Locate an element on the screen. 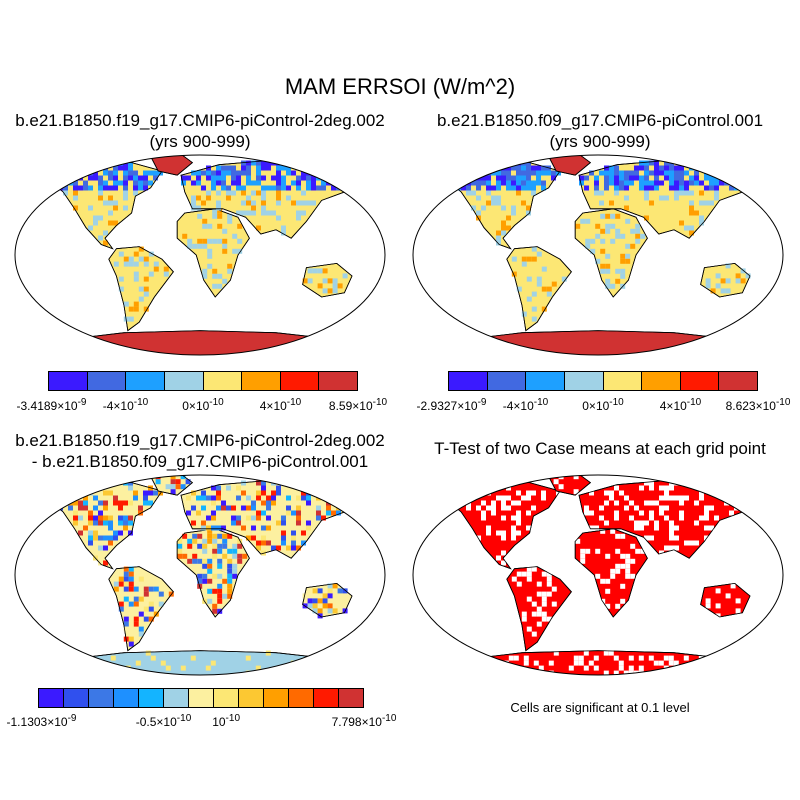 This screenshot has width=800, height=800. colorbar-case2 is located at coordinates (603, 381).